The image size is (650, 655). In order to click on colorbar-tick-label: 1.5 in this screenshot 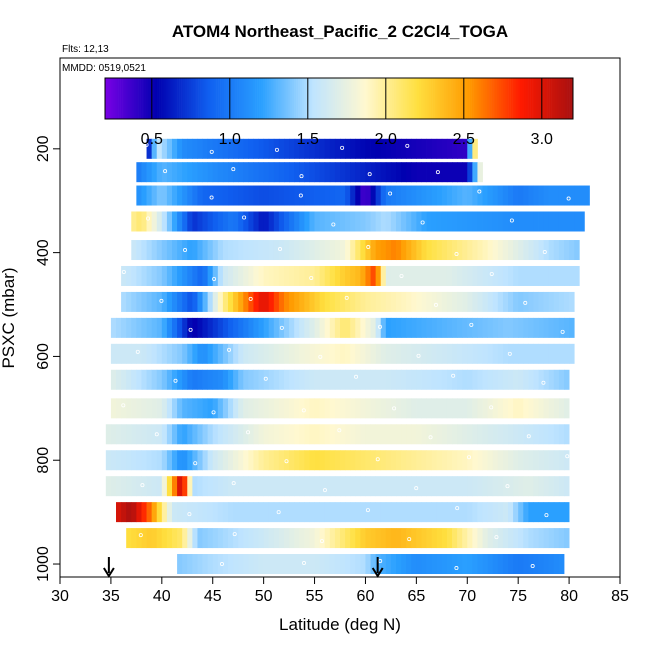, I will do `click(308, 139)`.